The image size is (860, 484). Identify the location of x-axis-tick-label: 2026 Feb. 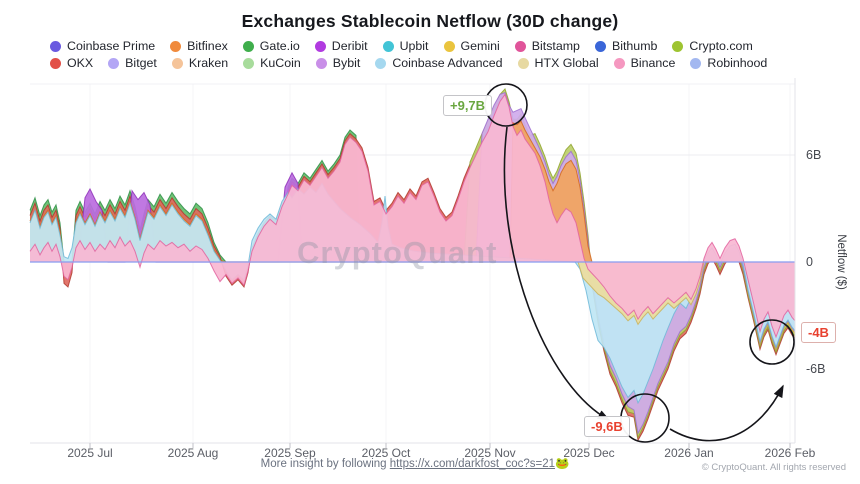
(790, 453).